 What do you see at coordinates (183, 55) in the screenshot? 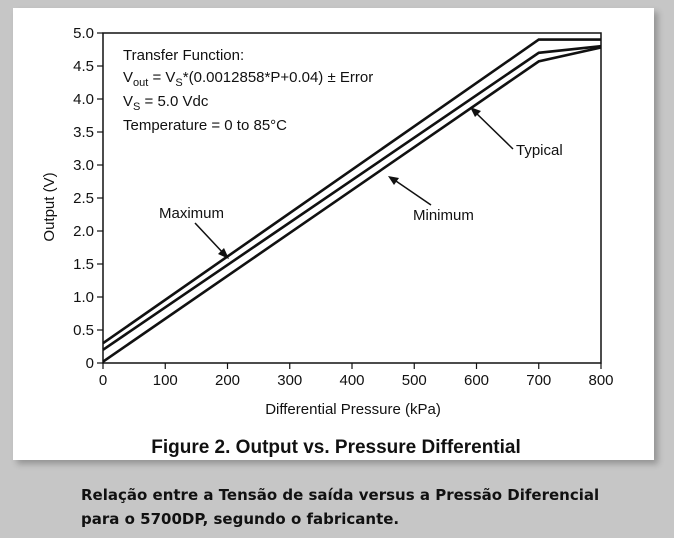
I see `transfer-function-title: Transfer Function:` at bounding box center [183, 55].